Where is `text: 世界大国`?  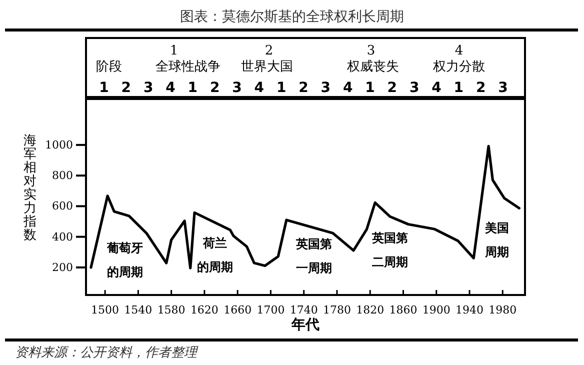
text: 世界大国 is located at coordinates (267, 67).